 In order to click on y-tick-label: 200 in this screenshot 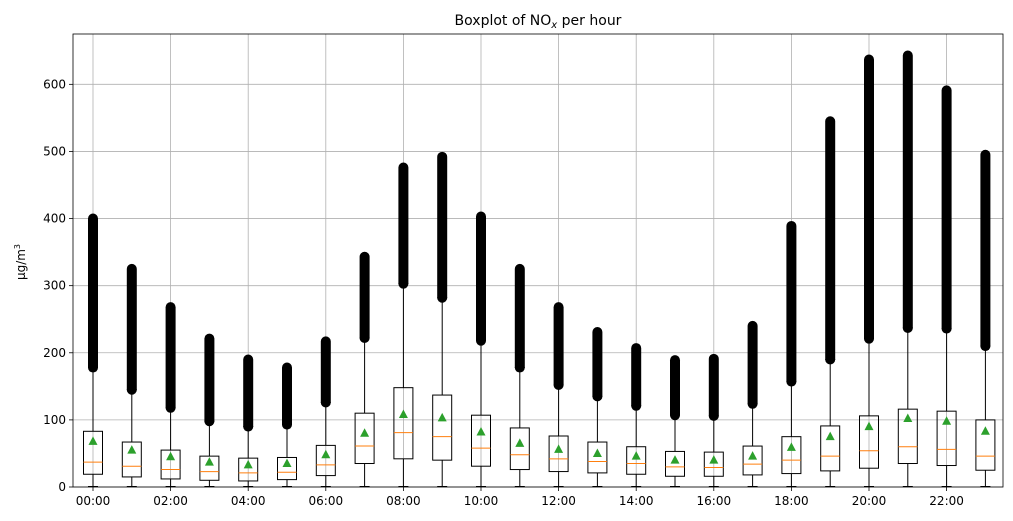, I will do `click(54, 353)`.